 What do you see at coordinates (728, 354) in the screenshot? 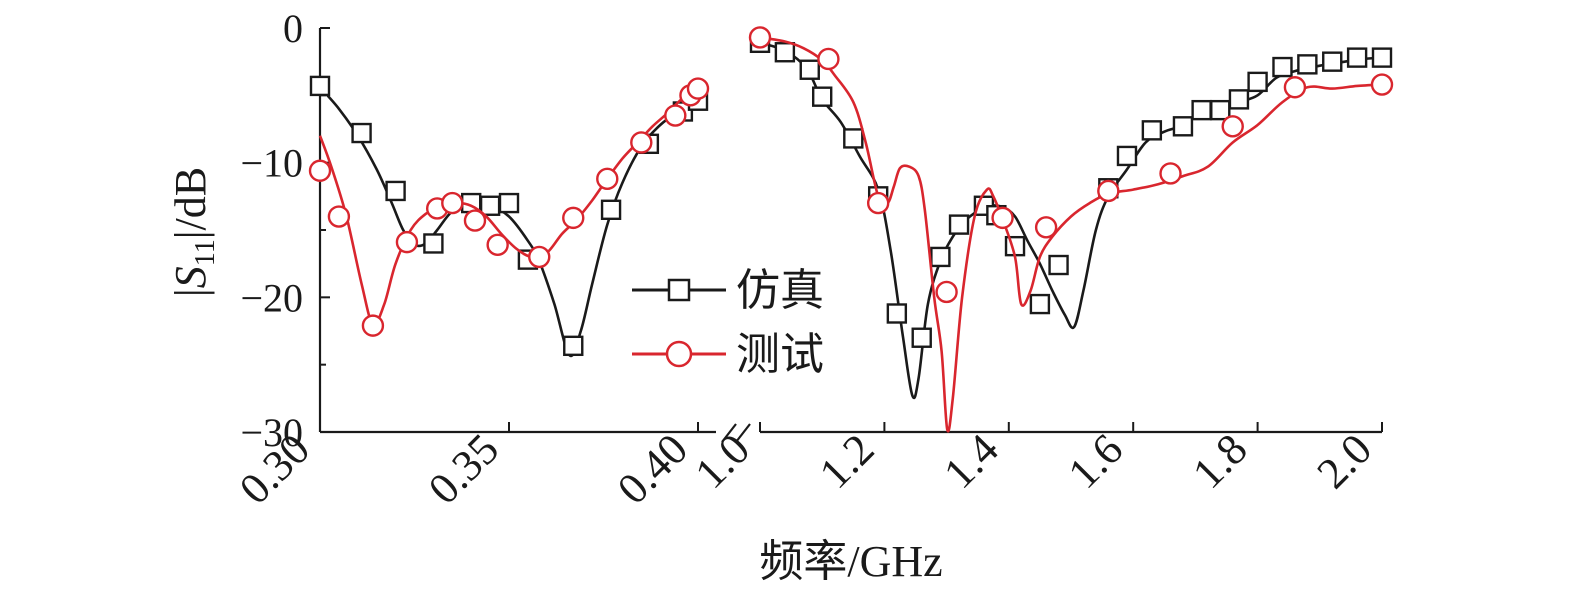
I see `legend-item-meas: 测试` at bounding box center [728, 354].